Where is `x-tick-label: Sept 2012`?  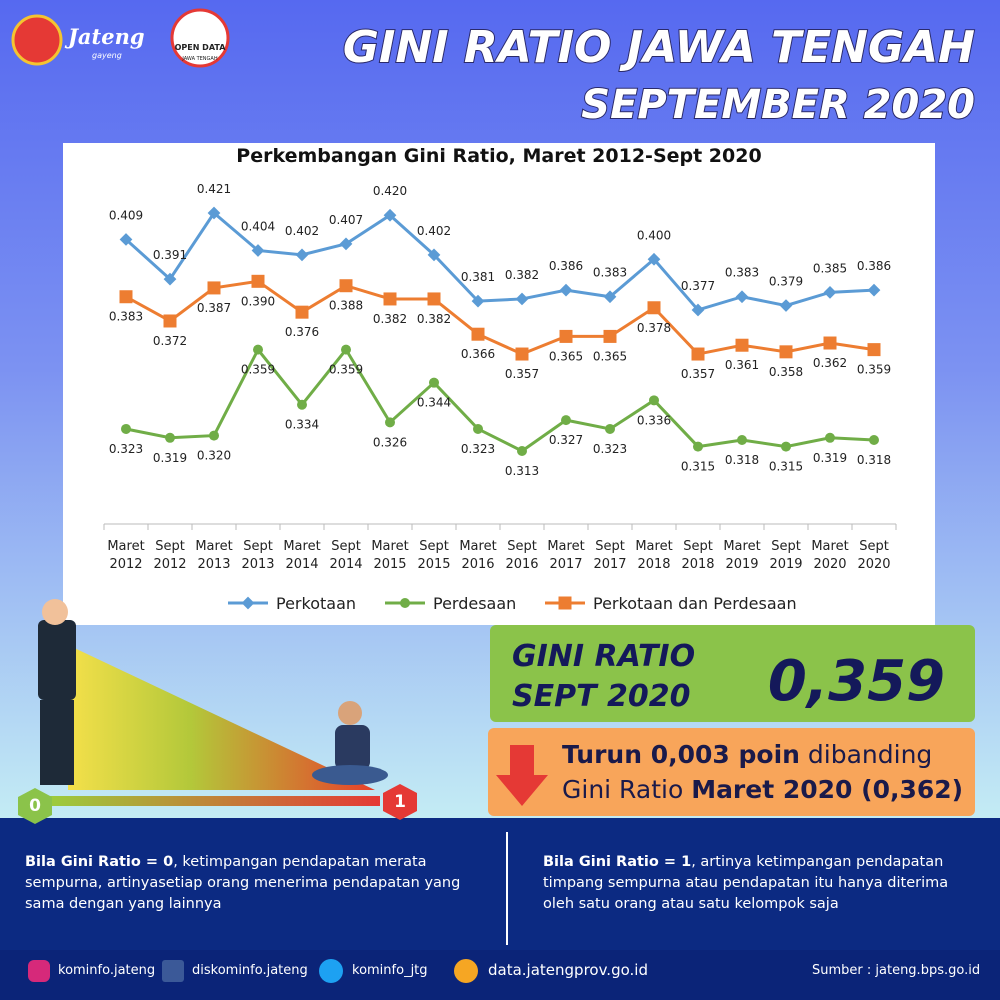
x-tick-label: Sept 2012 is located at coordinates (169, 555).